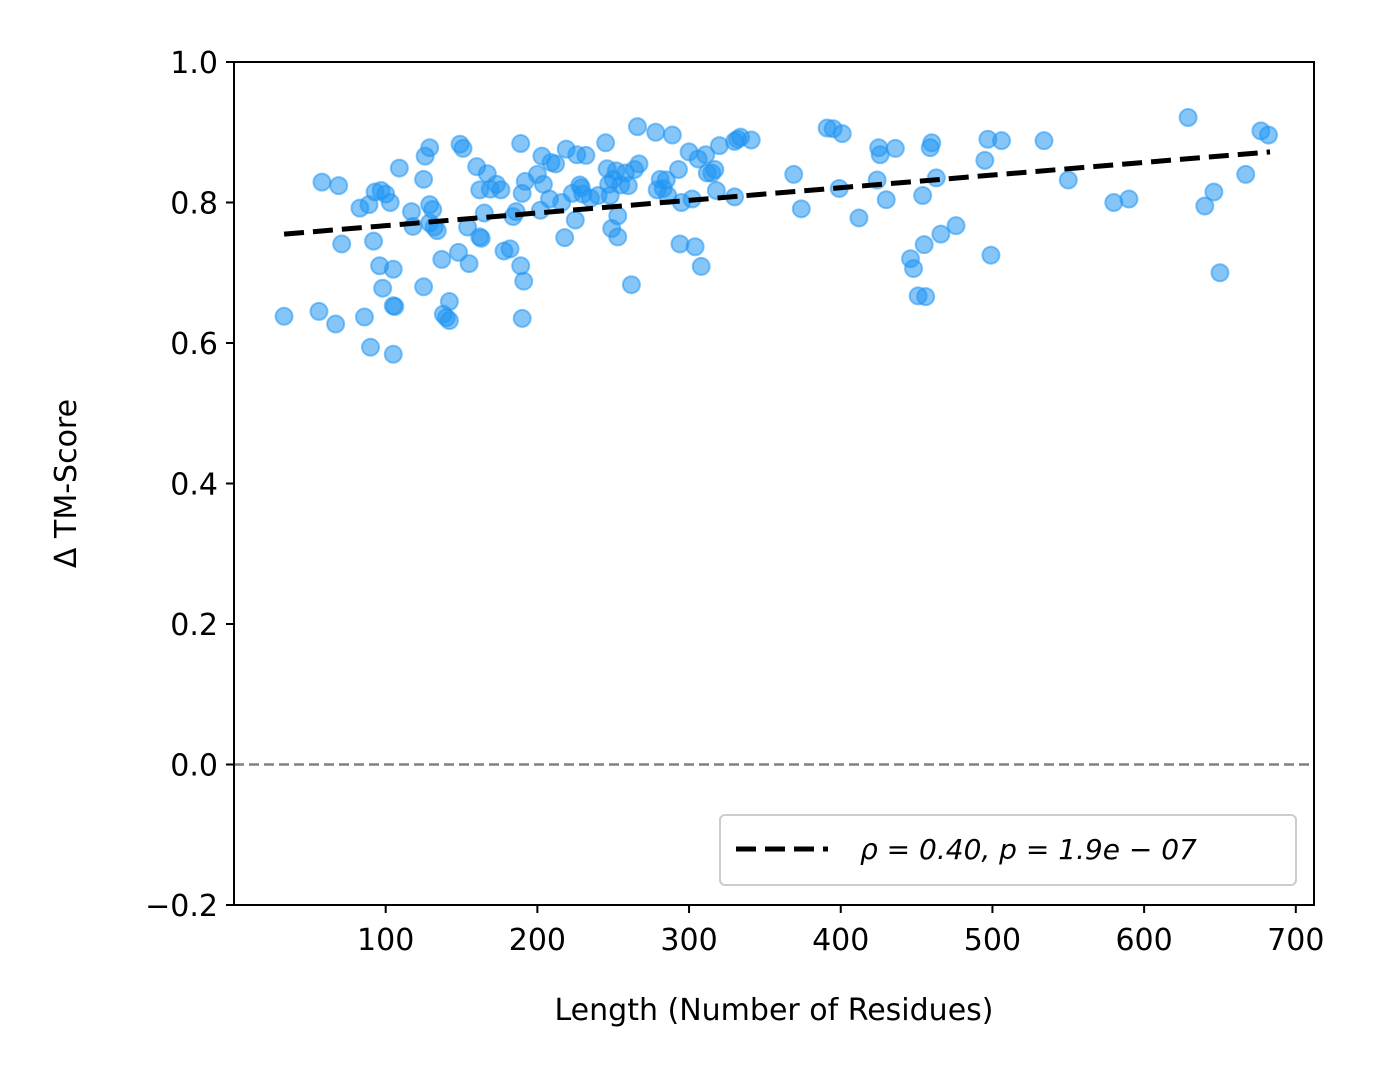 The height and width of the screenshot is (1080, 1380). I want to click on y-tick-label: 0.2, so click(194, 625).